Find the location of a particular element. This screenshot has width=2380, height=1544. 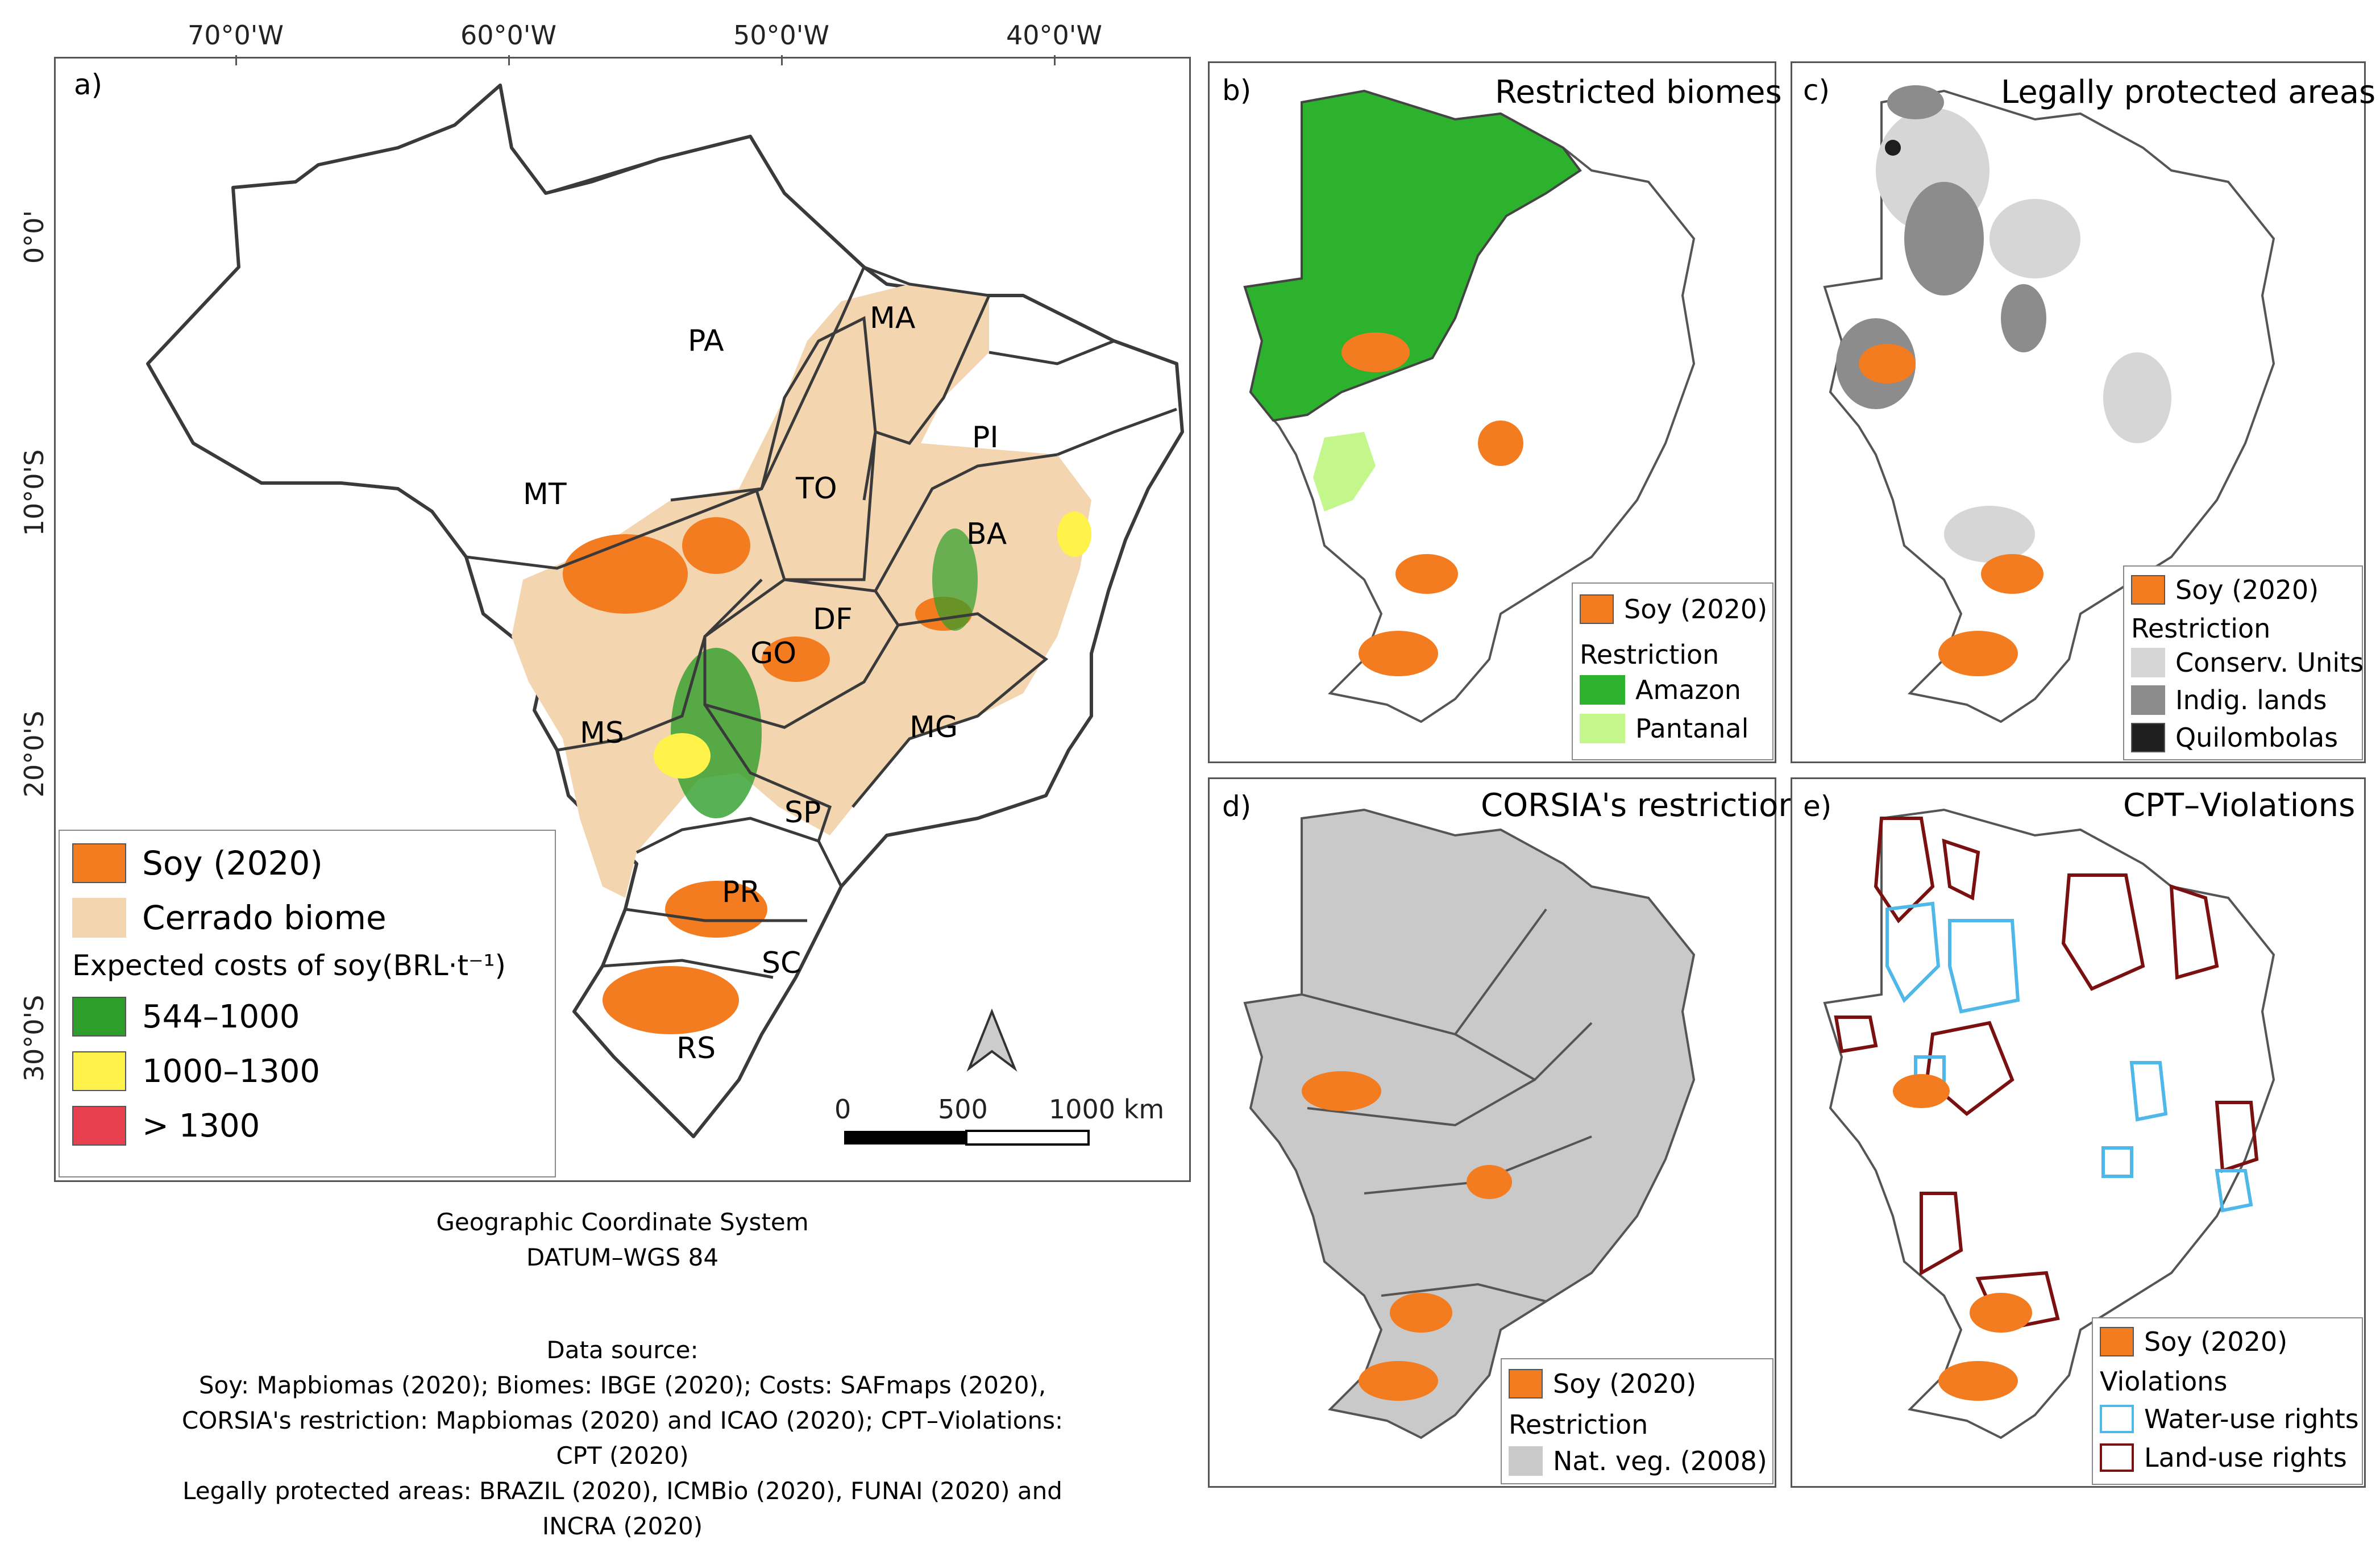

indig-lands-swatch is located at coordinates (2148, 700).